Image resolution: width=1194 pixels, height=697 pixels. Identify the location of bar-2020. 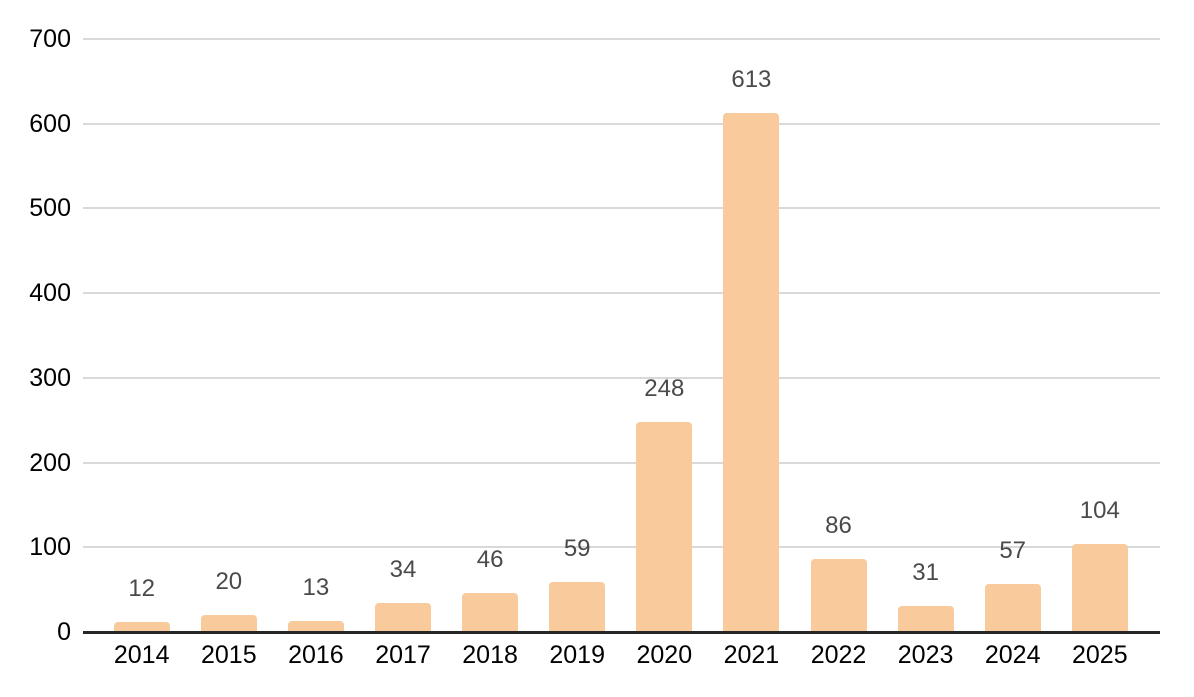
(664, 526).